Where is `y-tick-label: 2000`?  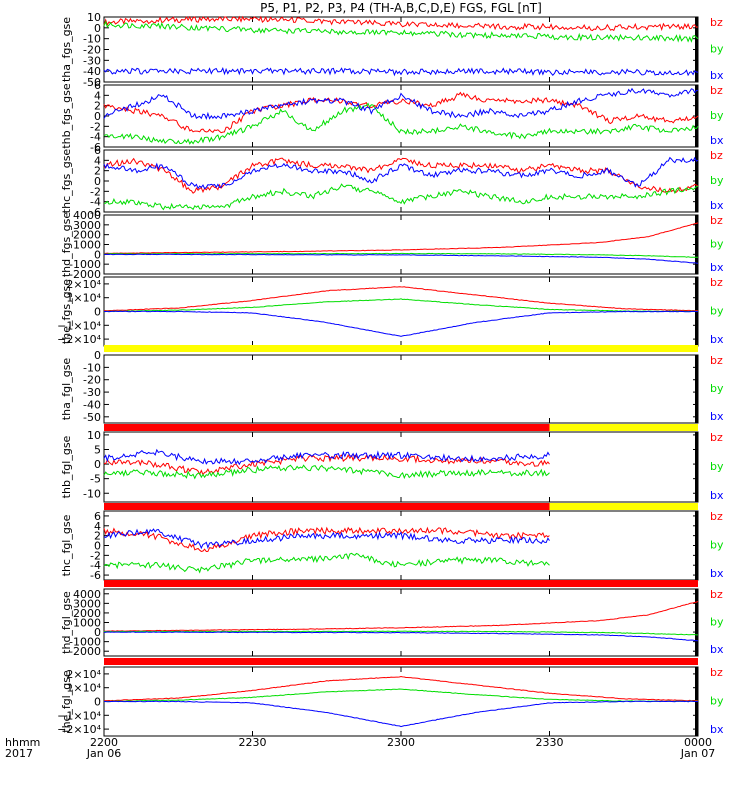
y-tick-label: 2000 is located at coordinates (87, 613).